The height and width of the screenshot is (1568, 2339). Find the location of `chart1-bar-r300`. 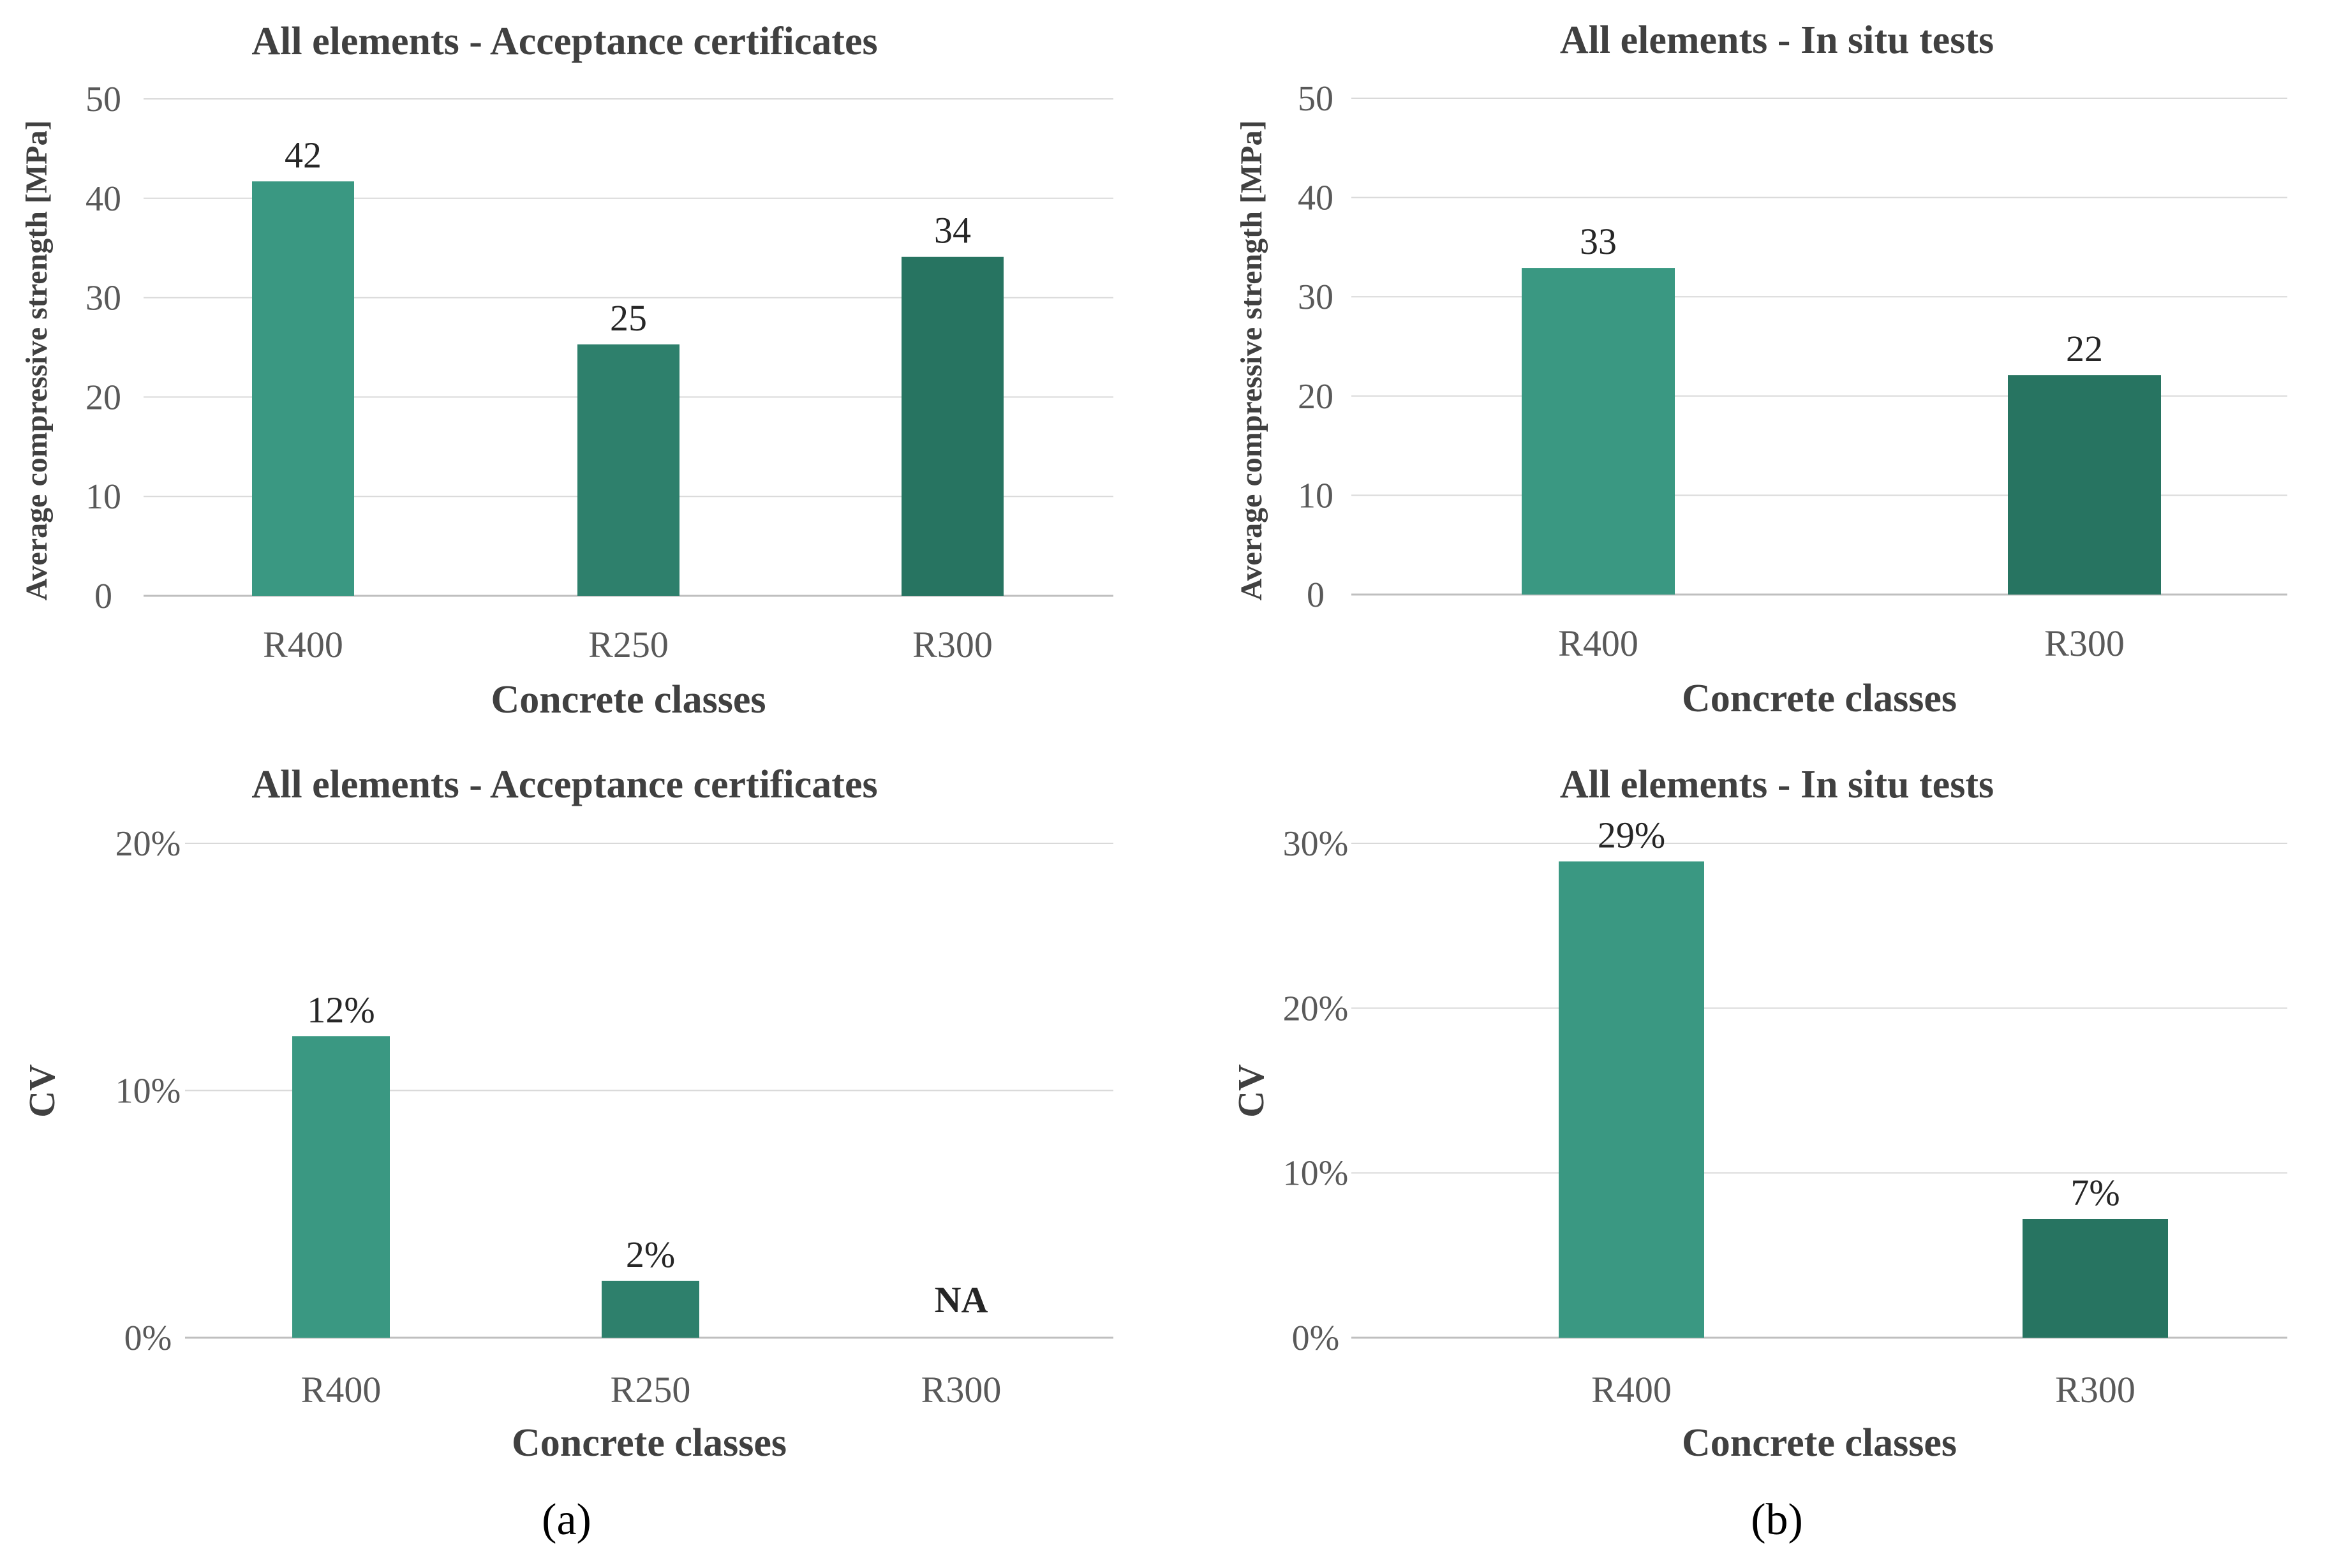

chart1-bar-r300 is located at coordinates (953, 426).